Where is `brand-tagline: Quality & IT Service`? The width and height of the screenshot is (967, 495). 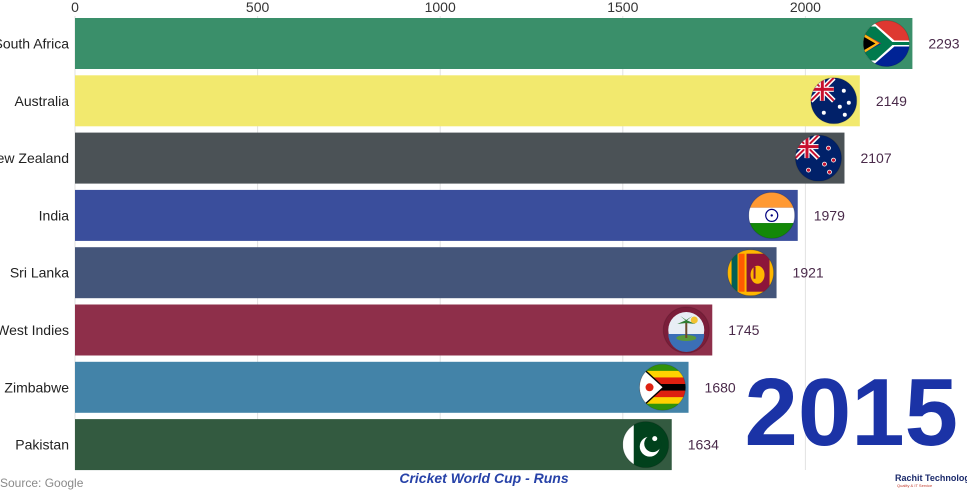
brand-tagline: Quality & IT Service is located at coordinates (915, 485).